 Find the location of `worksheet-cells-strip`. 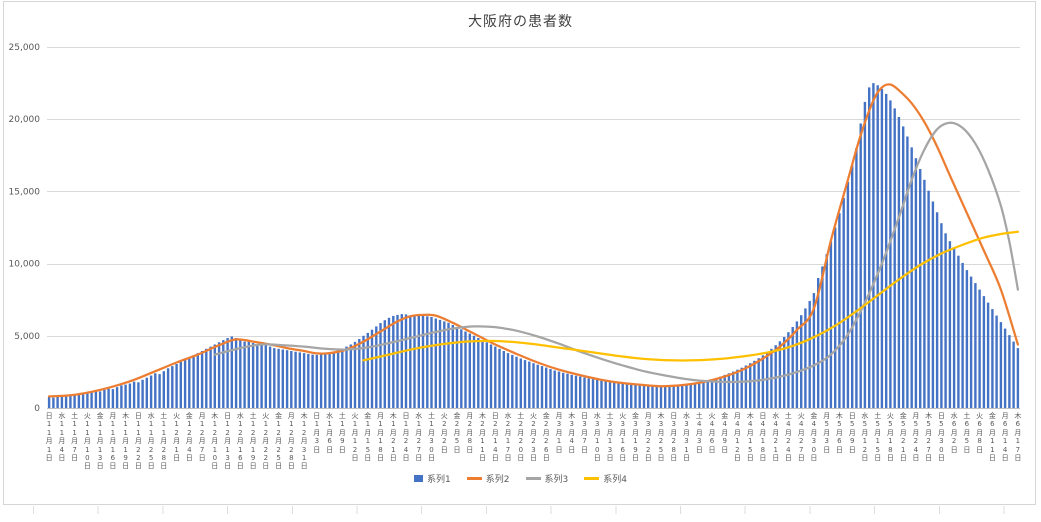

worksheet-cells-strip is located at coordinates (520, 514).